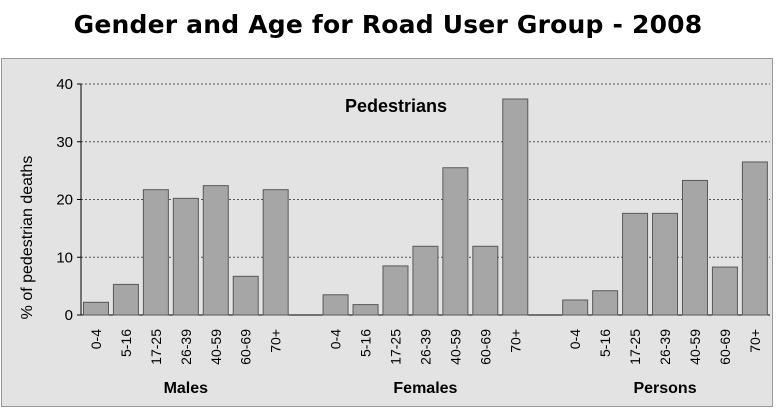  Describe the element at coordinates (64, 84) in the screenshot. I see `y-tick-label-40: 40` at that location.